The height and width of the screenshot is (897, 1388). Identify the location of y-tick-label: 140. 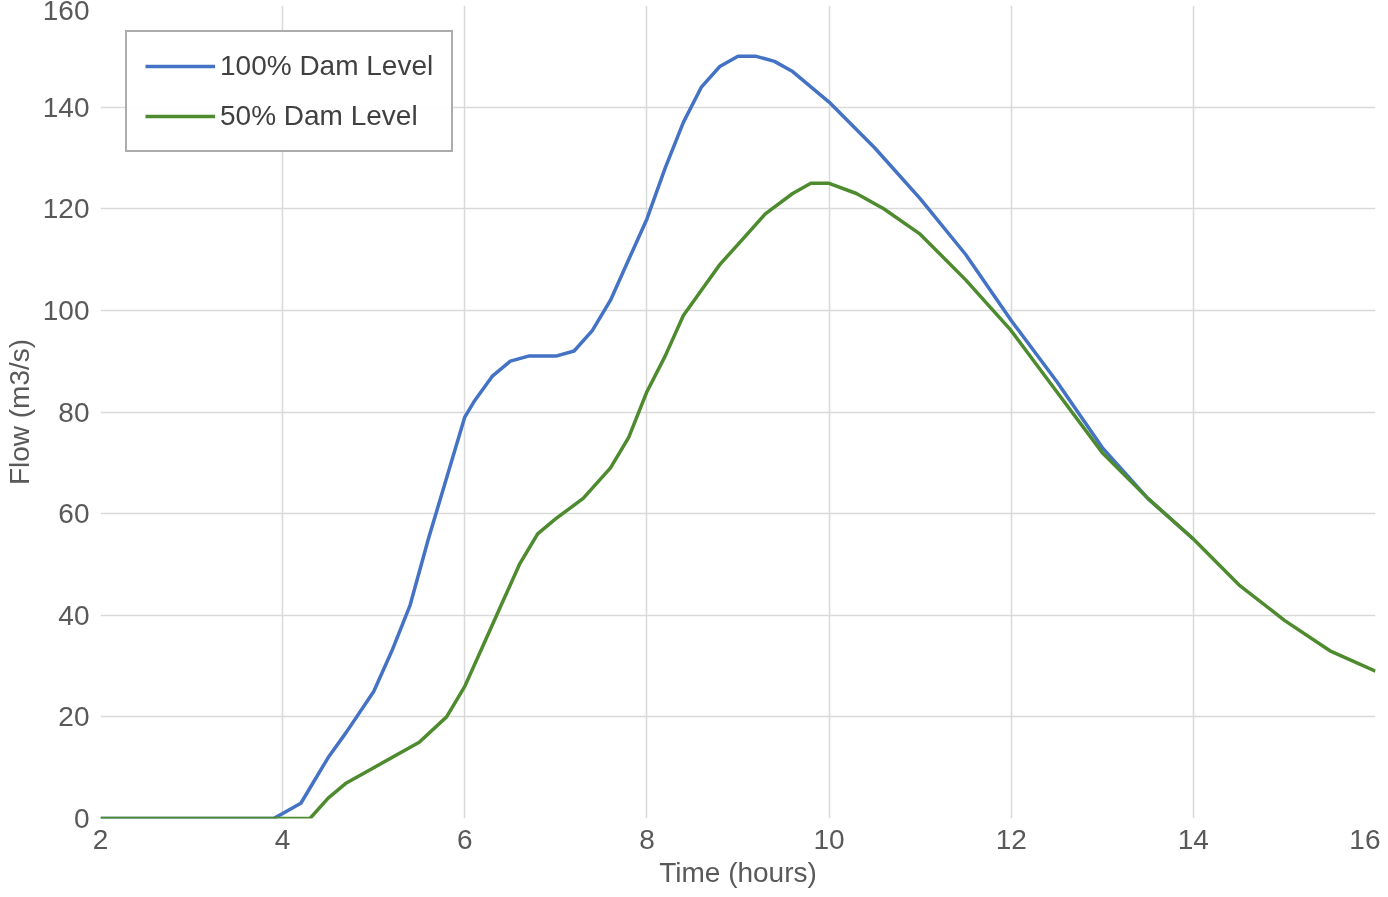
(66, 107).